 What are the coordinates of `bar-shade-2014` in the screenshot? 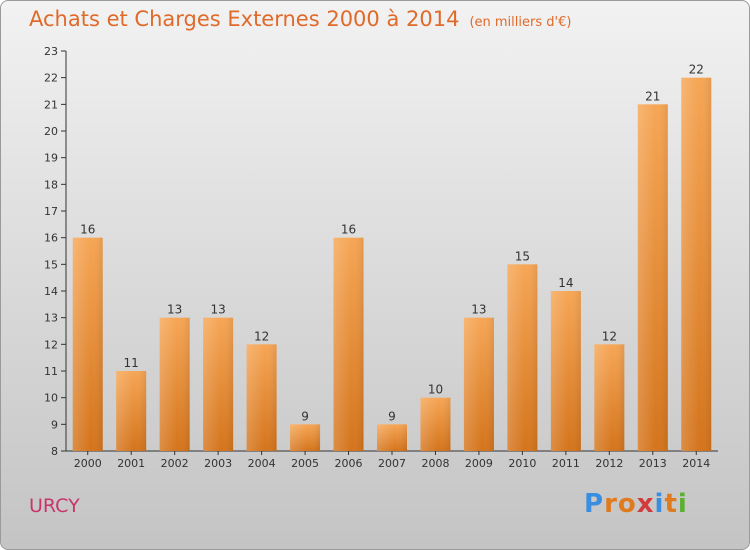 It's located at (696, 264).